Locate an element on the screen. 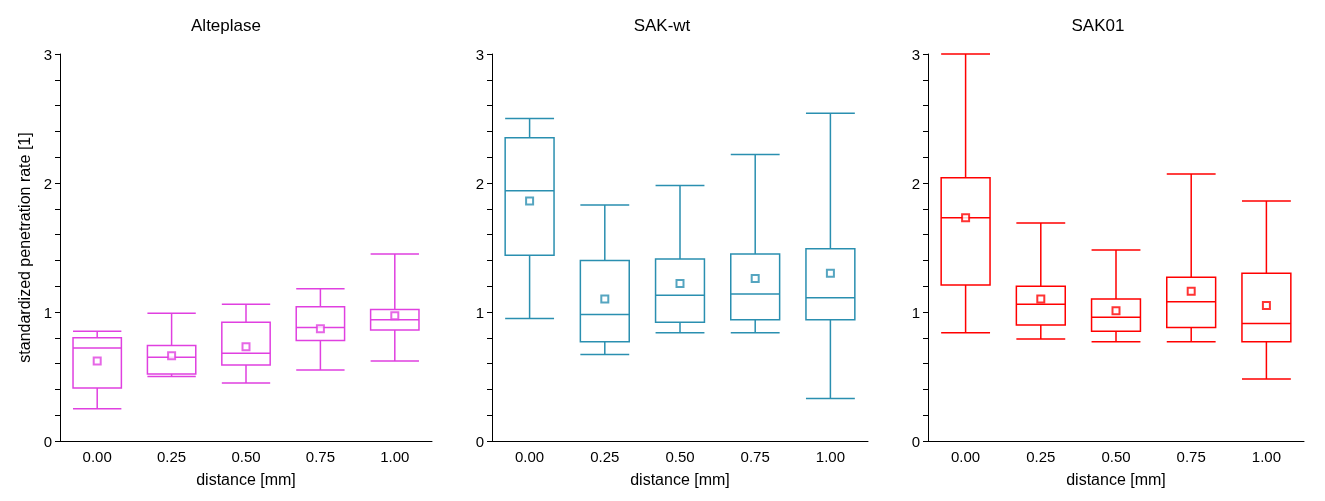 The height and width of the screenshot is (501, 1325). chart-title: Alteplase is located at coordinates (226, 25).